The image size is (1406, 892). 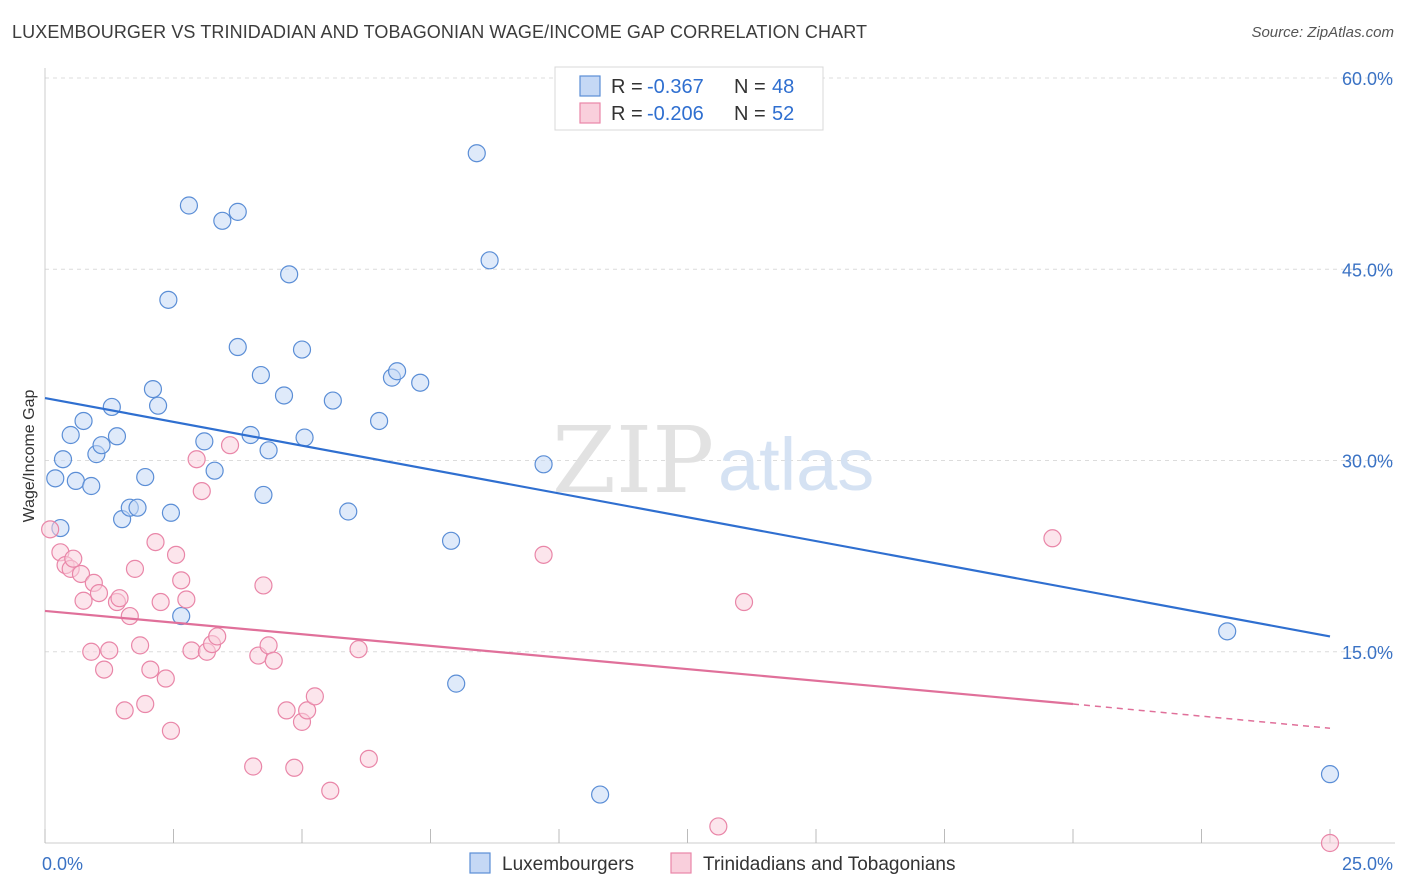 What do you see at coordinates (783, 114) in the screenshot?
I see `legend-n-value-2: 52` at bounding box center [783, 114].